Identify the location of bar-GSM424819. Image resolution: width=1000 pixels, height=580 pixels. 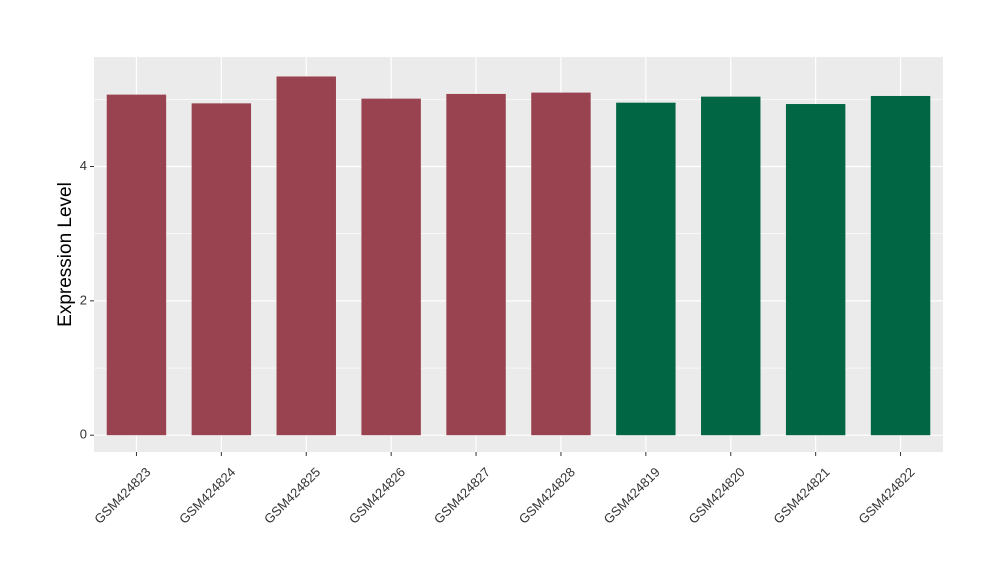
(646, 269).